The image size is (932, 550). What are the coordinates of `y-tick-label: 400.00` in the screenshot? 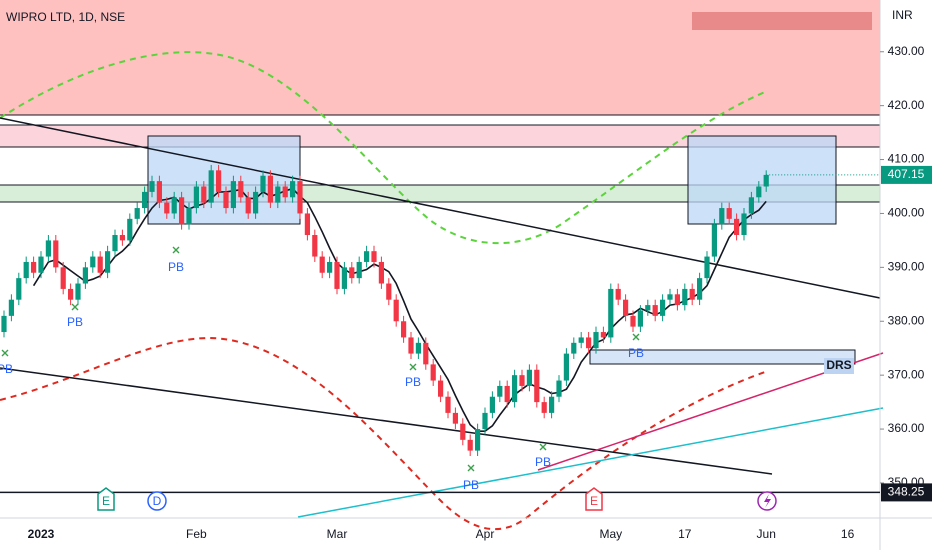 It's located at (906, 213).